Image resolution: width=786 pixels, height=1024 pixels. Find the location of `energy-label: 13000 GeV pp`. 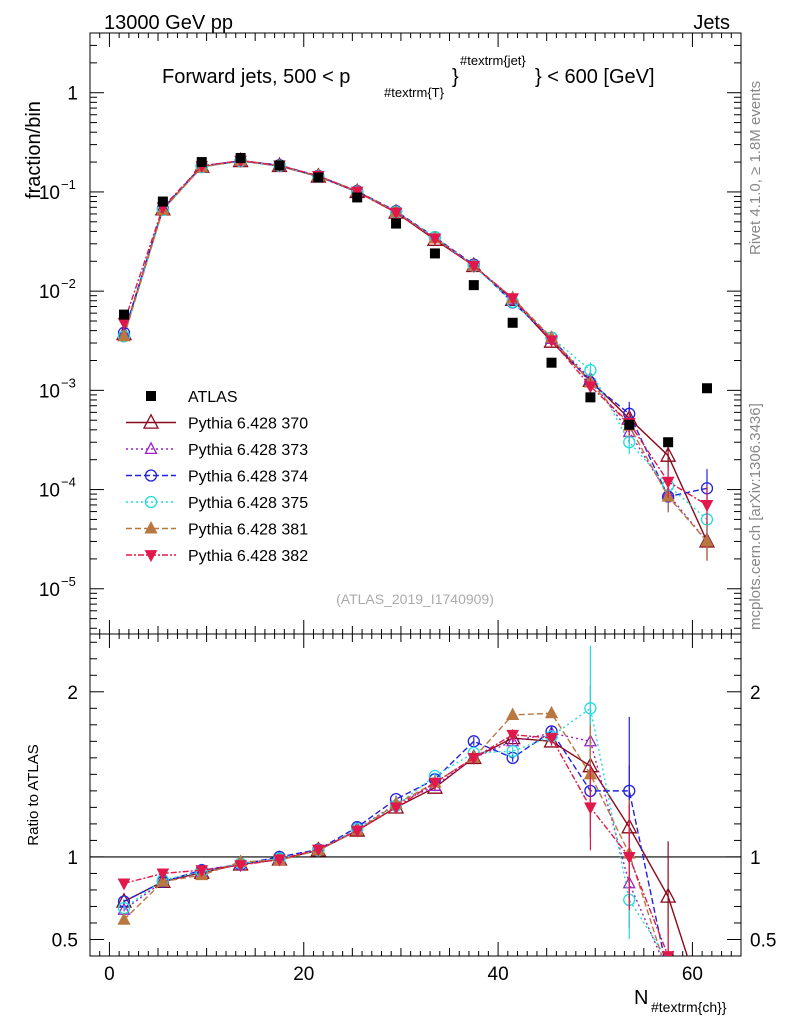

energy-label: 13000 GeV pp is located at coordinates (168, 23).